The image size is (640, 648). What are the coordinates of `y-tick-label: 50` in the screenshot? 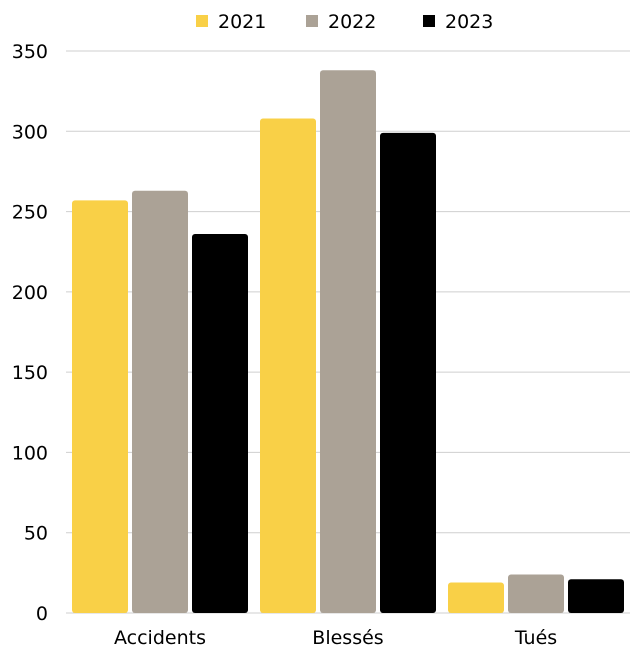 It's located at (36, 534).